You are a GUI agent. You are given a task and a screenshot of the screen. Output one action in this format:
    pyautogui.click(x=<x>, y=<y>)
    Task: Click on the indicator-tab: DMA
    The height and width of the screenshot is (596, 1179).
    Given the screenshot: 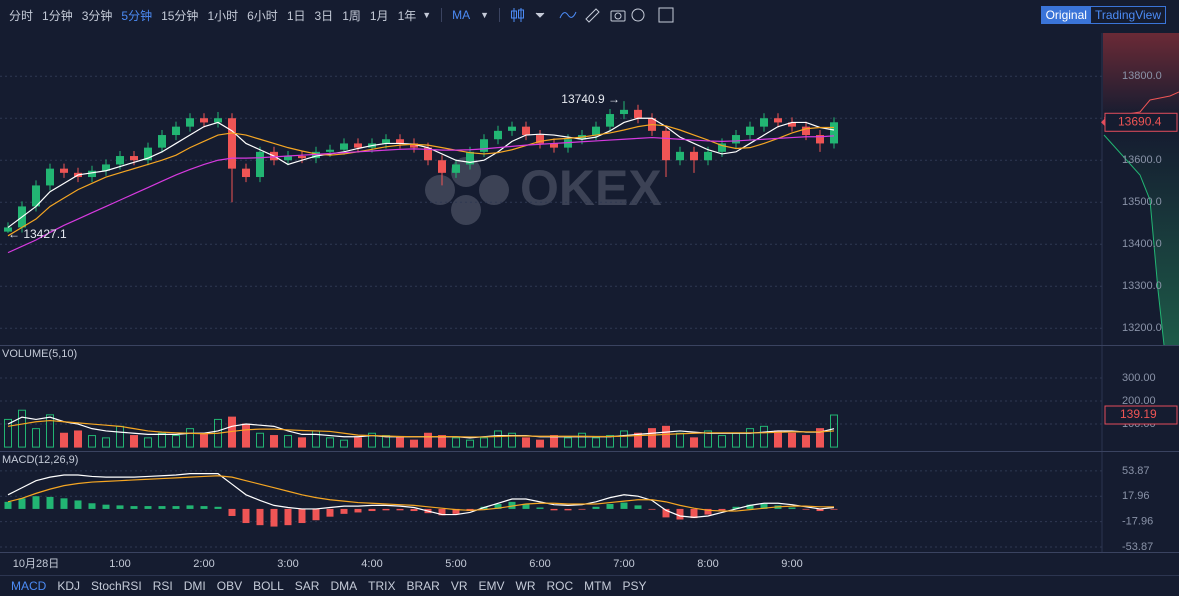 What is the action you would take?
    pyautogui.click(x=344, y=585)
    